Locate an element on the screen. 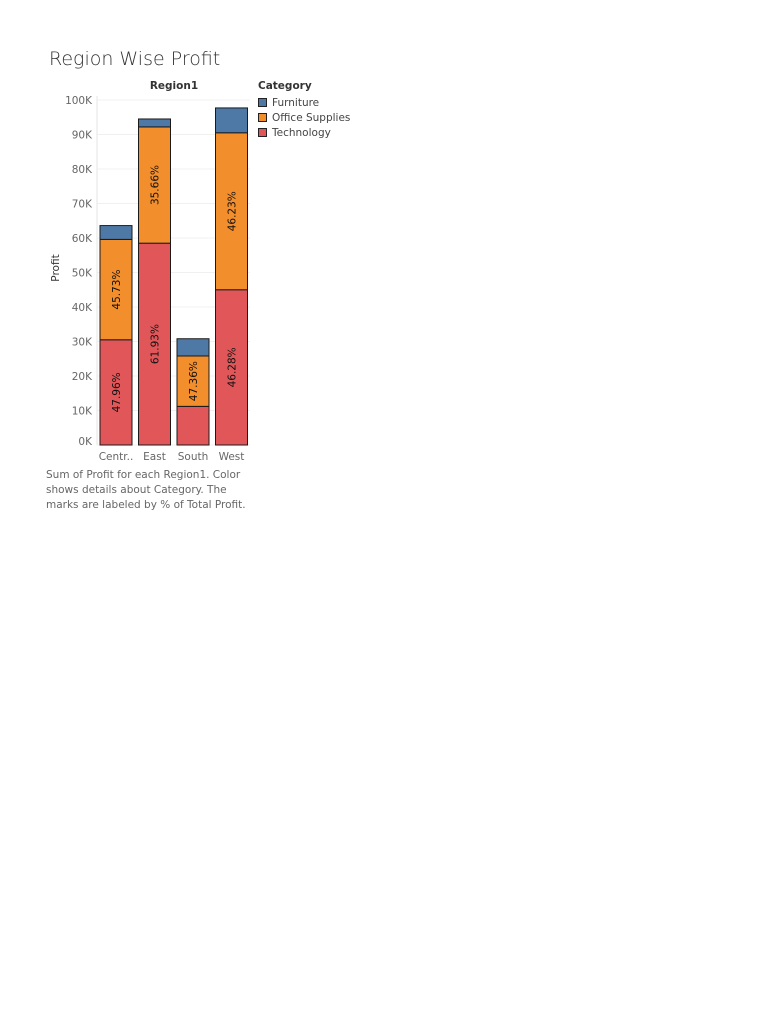 This screenshot has height=1024, width=768. x-tick-label: South is located at coordinates (193, 457).